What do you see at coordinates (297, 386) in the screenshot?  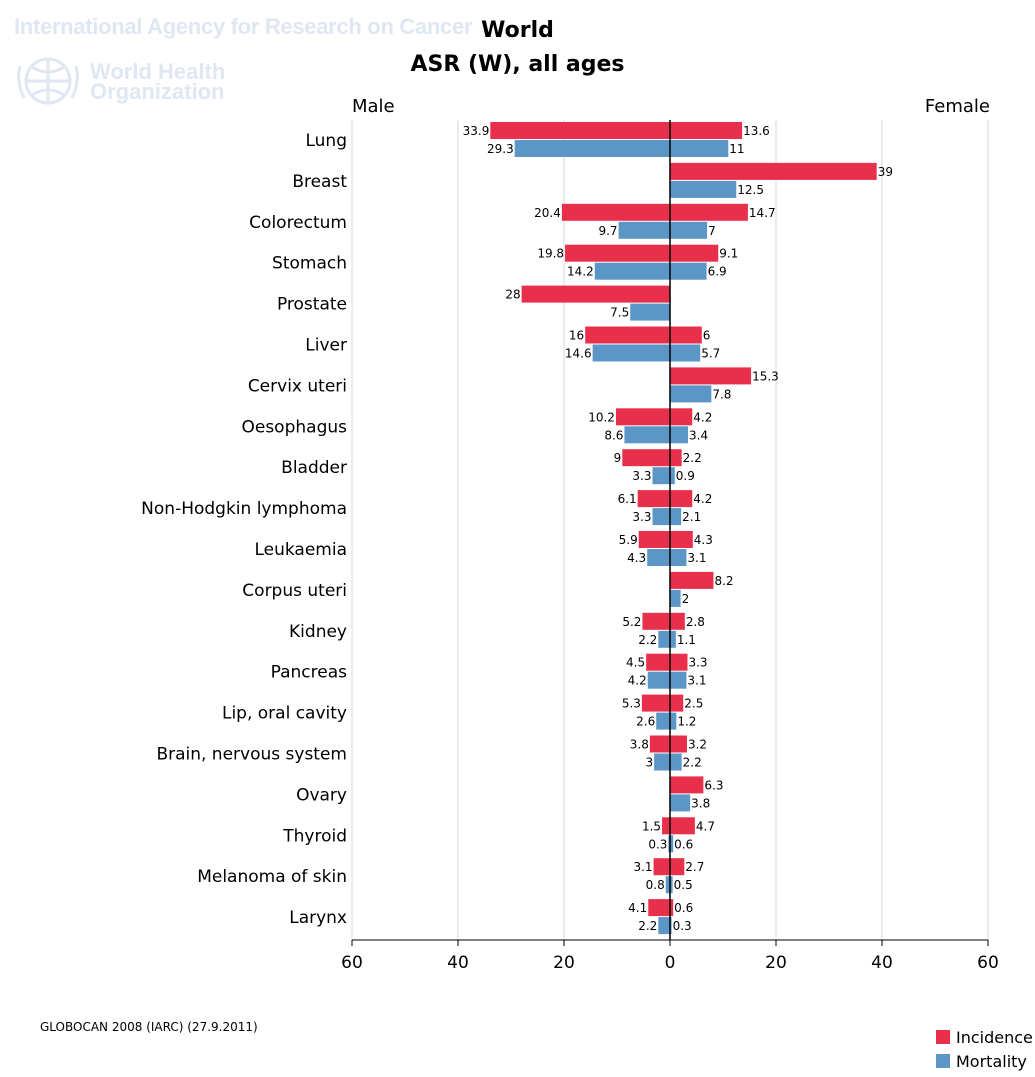 I see `category-label-cervix-uteri: Cervix uteri` at bounding box center [297, 386].